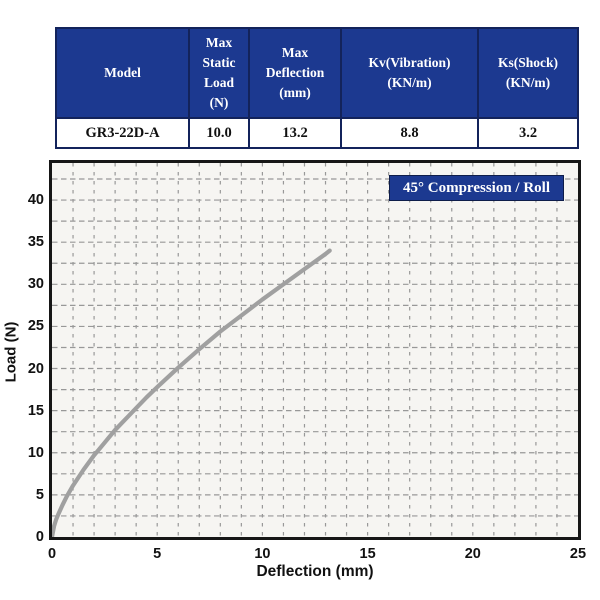 The width and height of the screenshot is (600, 600). I want to click on y-tick-label: 5, so click(39, 494).